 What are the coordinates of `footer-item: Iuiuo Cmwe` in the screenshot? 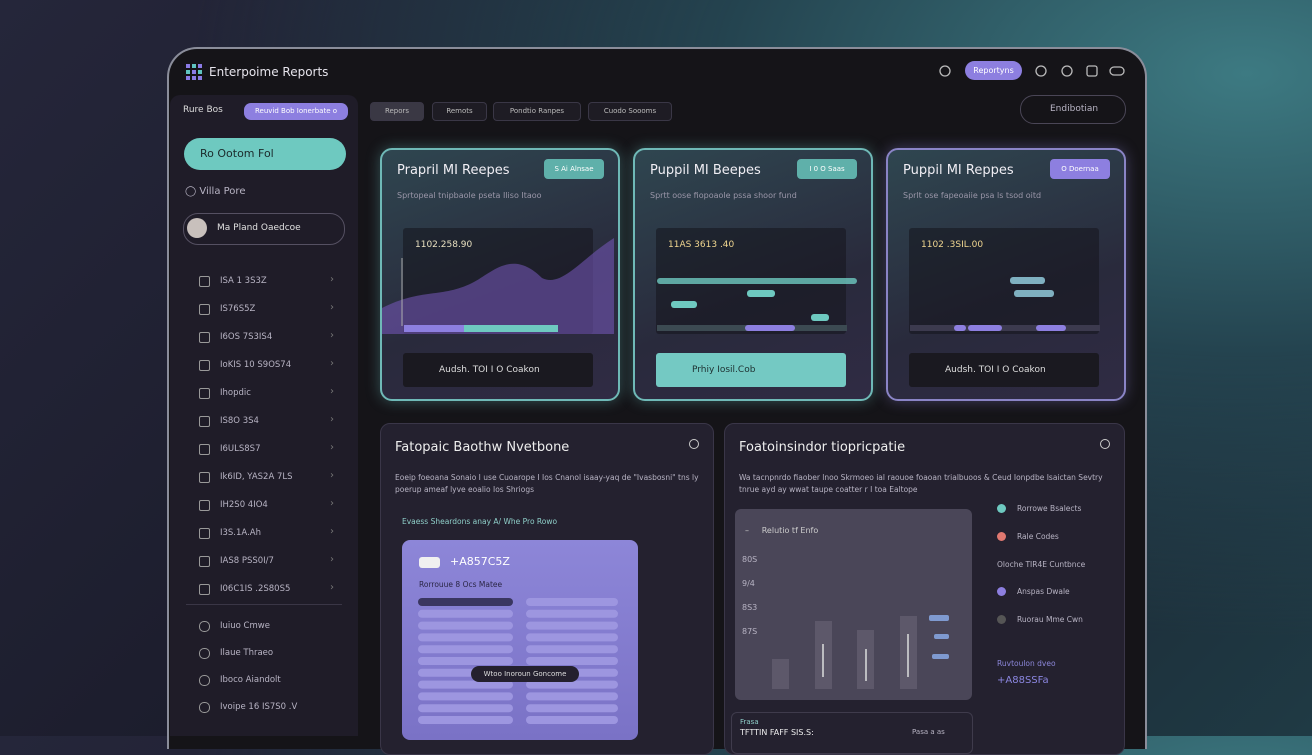 It's located at (245, 626).